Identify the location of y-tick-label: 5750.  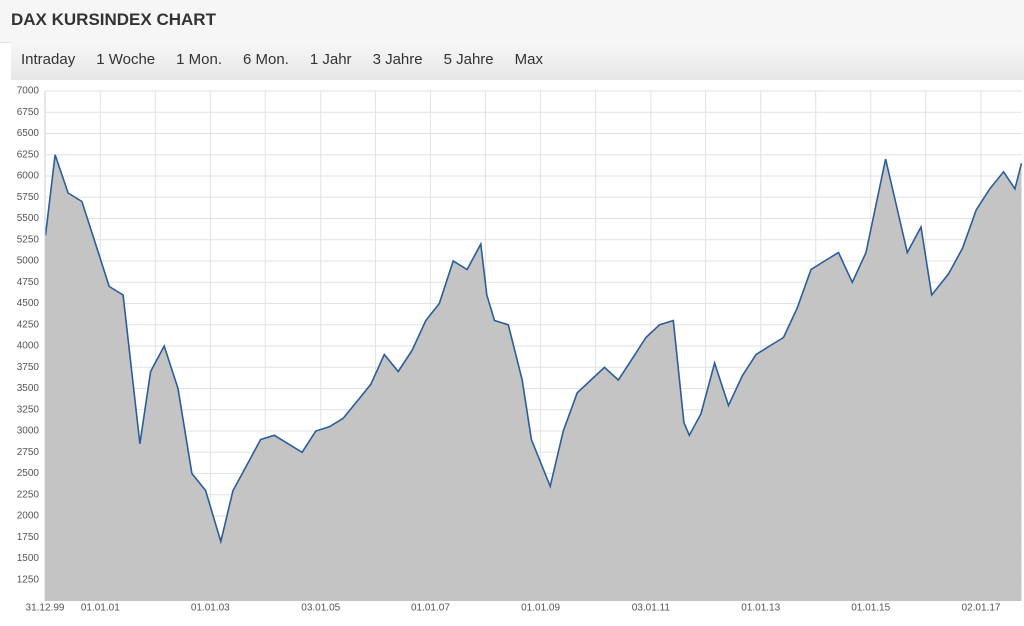
(28, 197).